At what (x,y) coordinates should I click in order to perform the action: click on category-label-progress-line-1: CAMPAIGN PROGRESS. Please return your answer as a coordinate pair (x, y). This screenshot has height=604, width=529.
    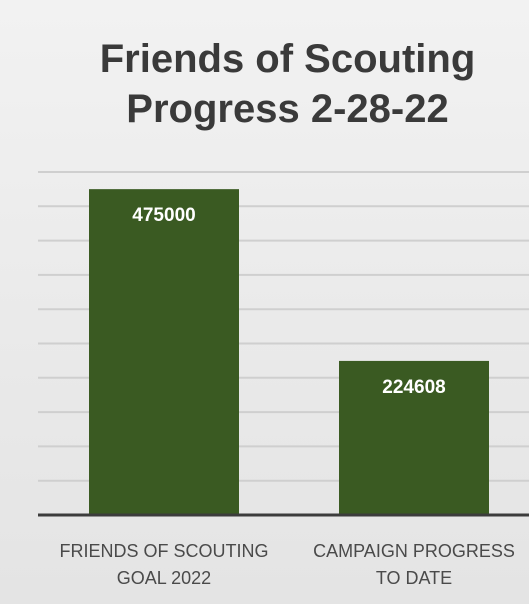
    Looking at the image, I should click on (414, 551).